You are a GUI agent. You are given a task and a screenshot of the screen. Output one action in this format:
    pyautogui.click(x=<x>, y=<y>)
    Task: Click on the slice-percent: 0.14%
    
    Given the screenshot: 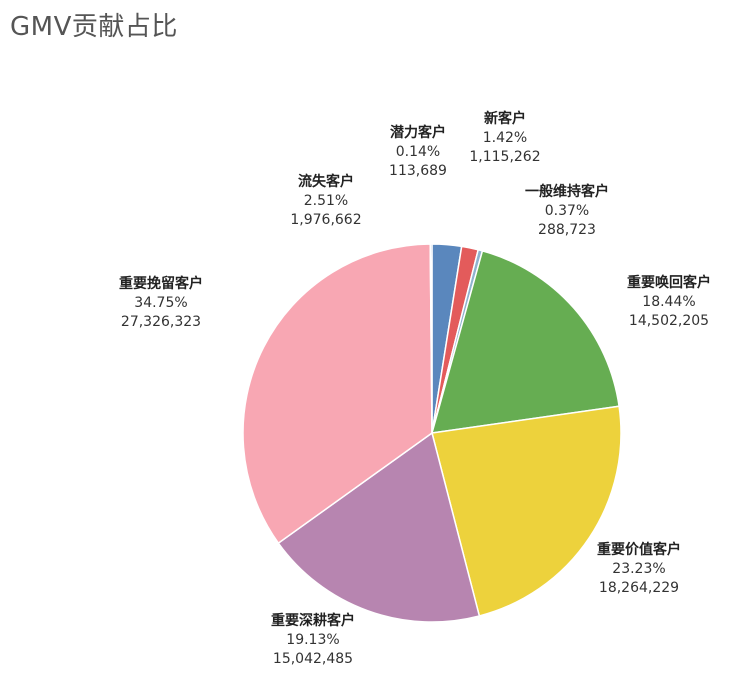 What is the action you would take?
    pyautogui.click(x=418, y=152)
    